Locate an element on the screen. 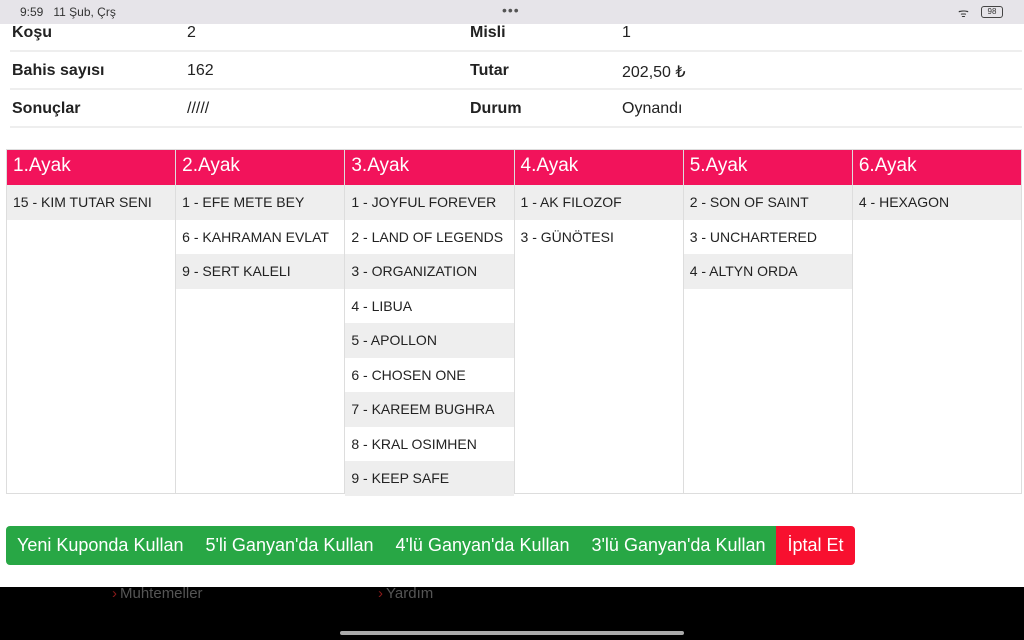  leg-header: 3.Ayak is located at coordinates (429, 167).